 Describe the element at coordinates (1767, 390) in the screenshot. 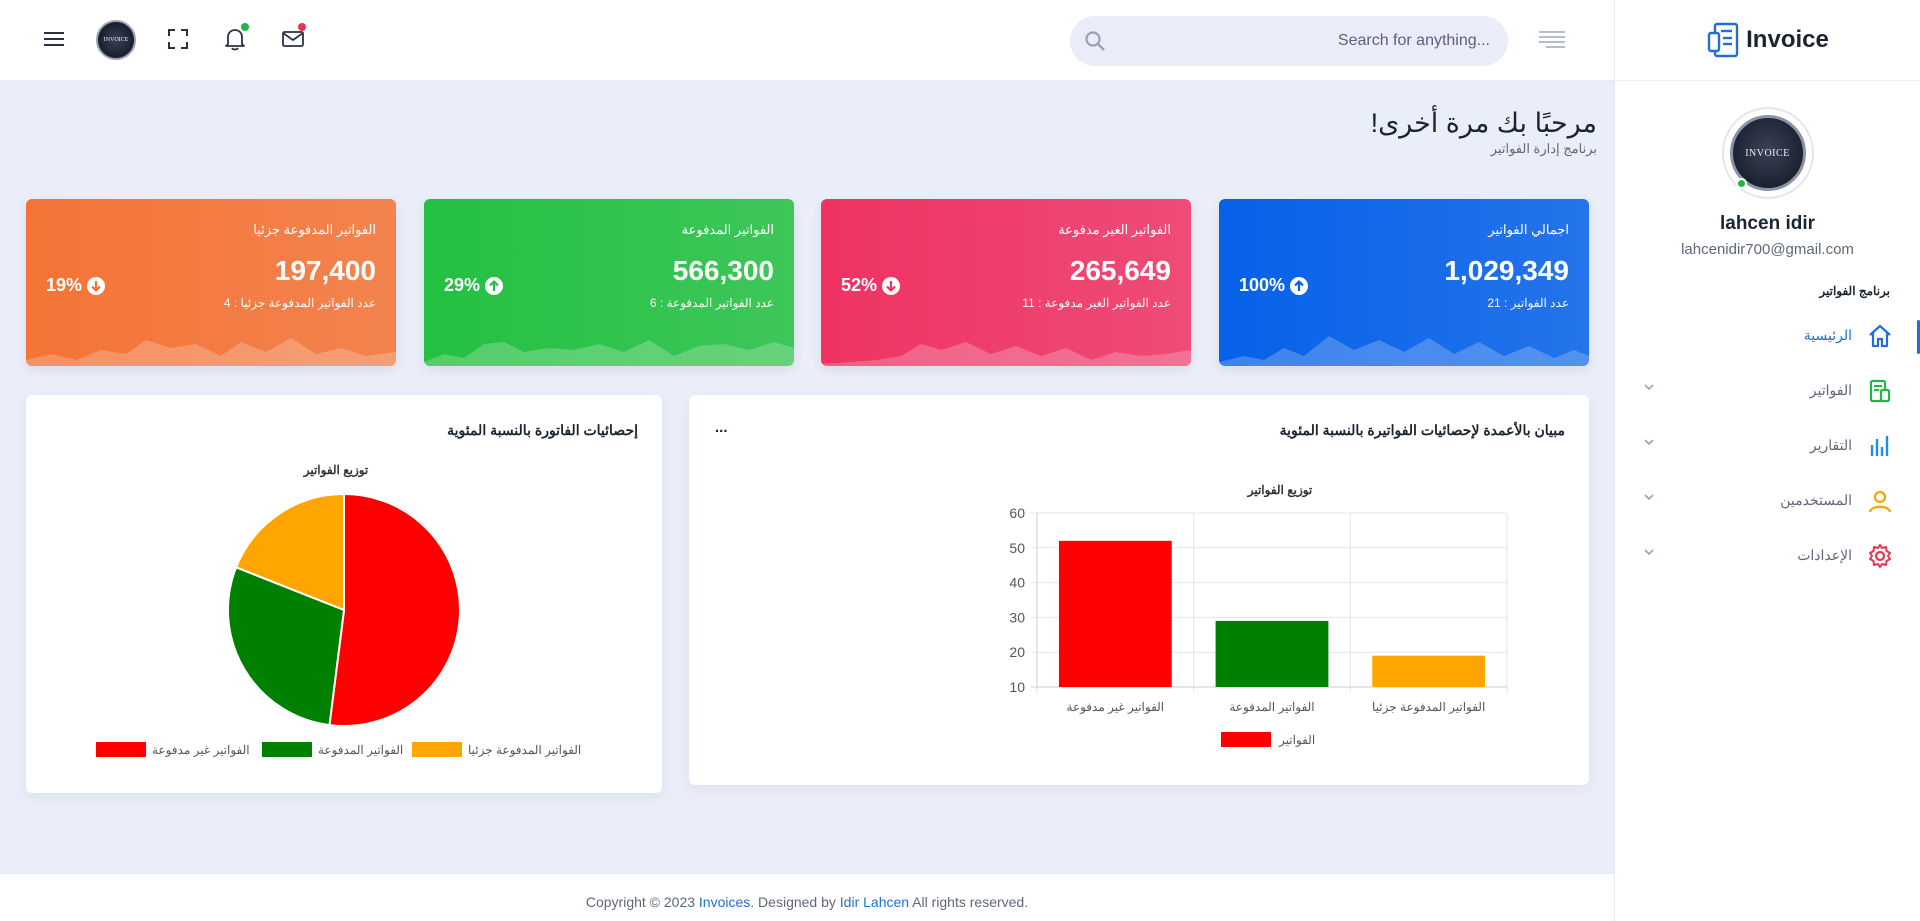

I see `sidebar-item-invoices: الفواتير` at that location.